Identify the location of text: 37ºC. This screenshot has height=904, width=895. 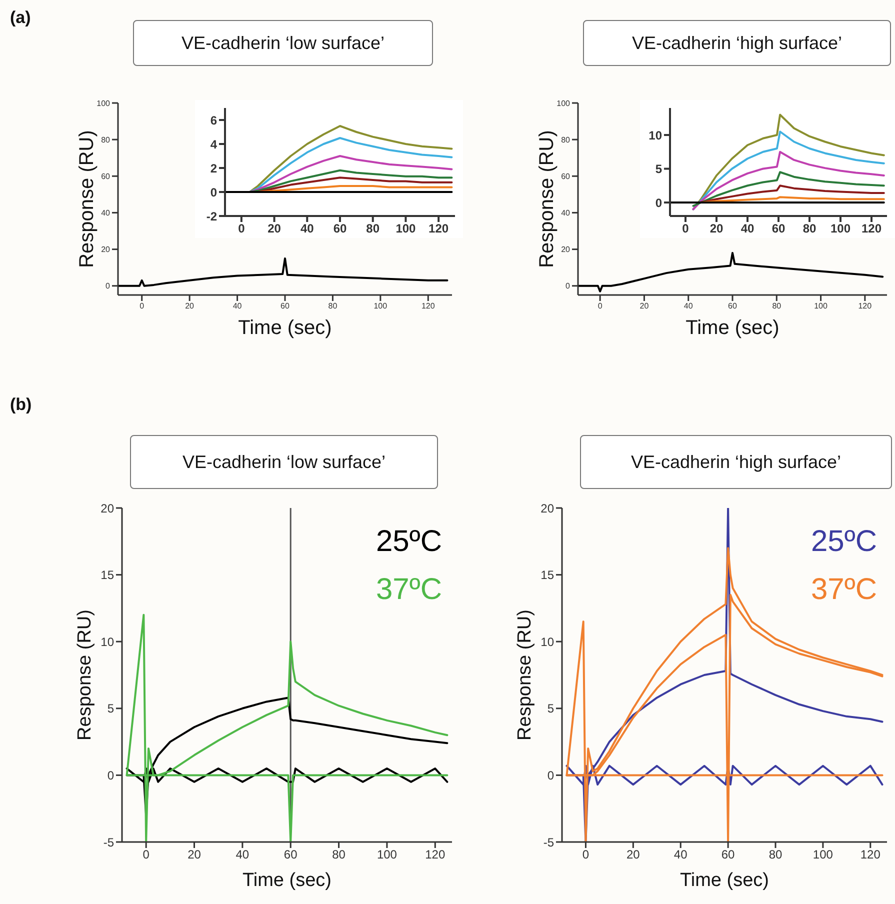
(409, 590).